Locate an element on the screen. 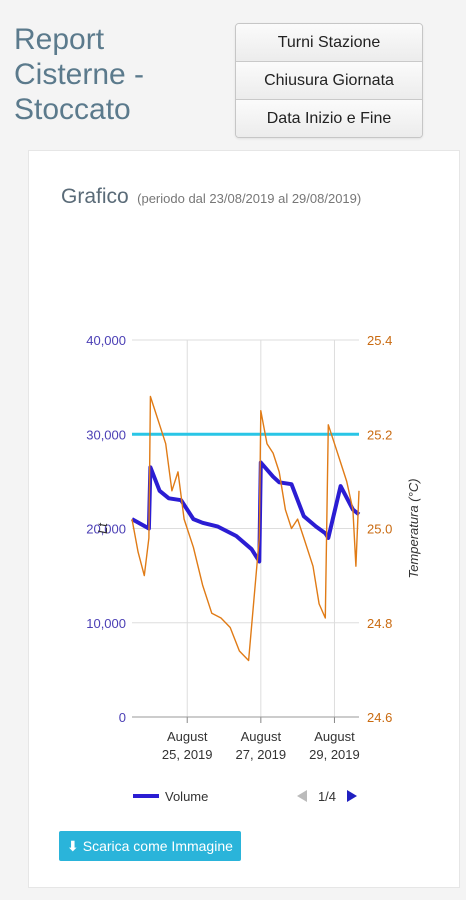 Image resolution: width=466 pixels, height=900 pixels. chart-title: Grafico is located at coordinates (95, 196).